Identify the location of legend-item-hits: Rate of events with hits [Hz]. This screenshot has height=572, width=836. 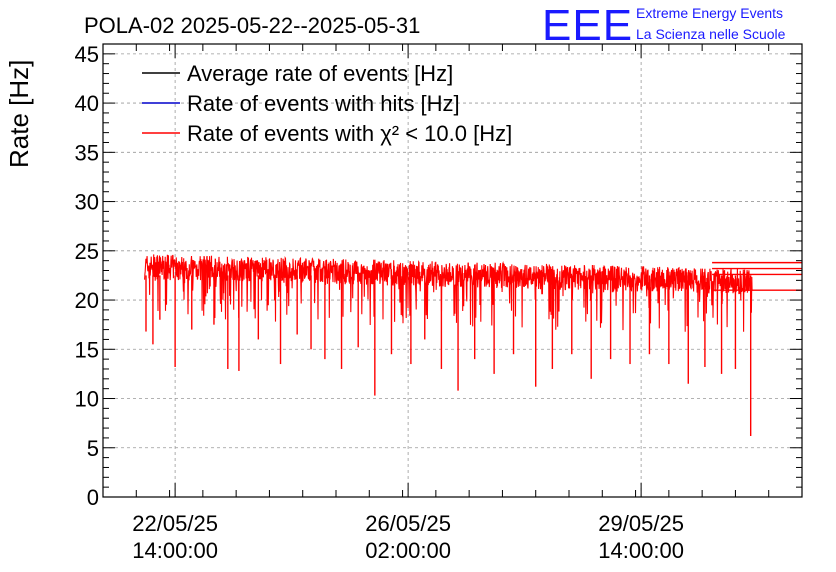
(301, 103).